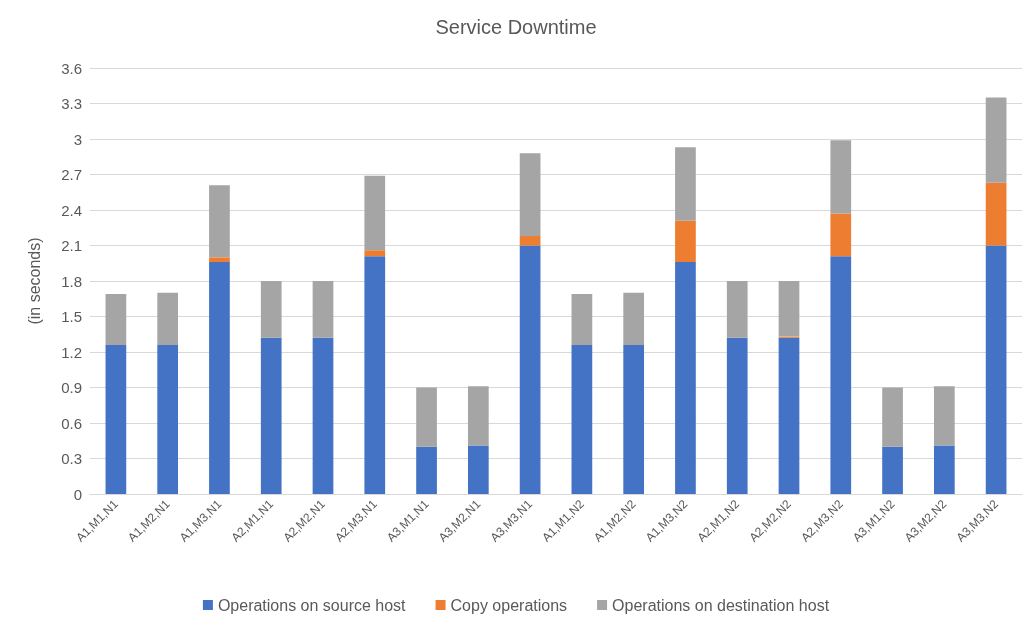 This screenshot has width=1032, height=626. I want to click on y-tick-label: 1.2, so click(71, 352).